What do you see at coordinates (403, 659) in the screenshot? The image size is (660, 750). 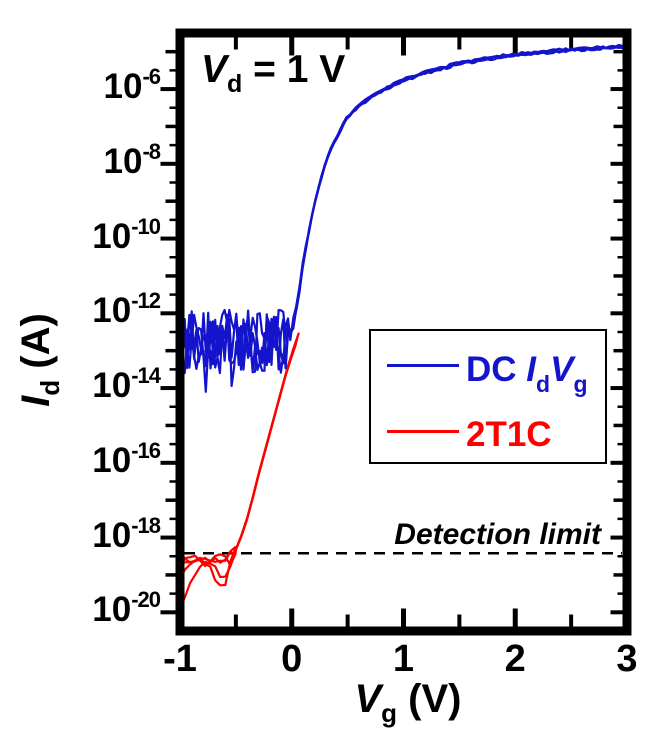 I see `x-tick-label-1: 1` at bounding box center [403, 659].